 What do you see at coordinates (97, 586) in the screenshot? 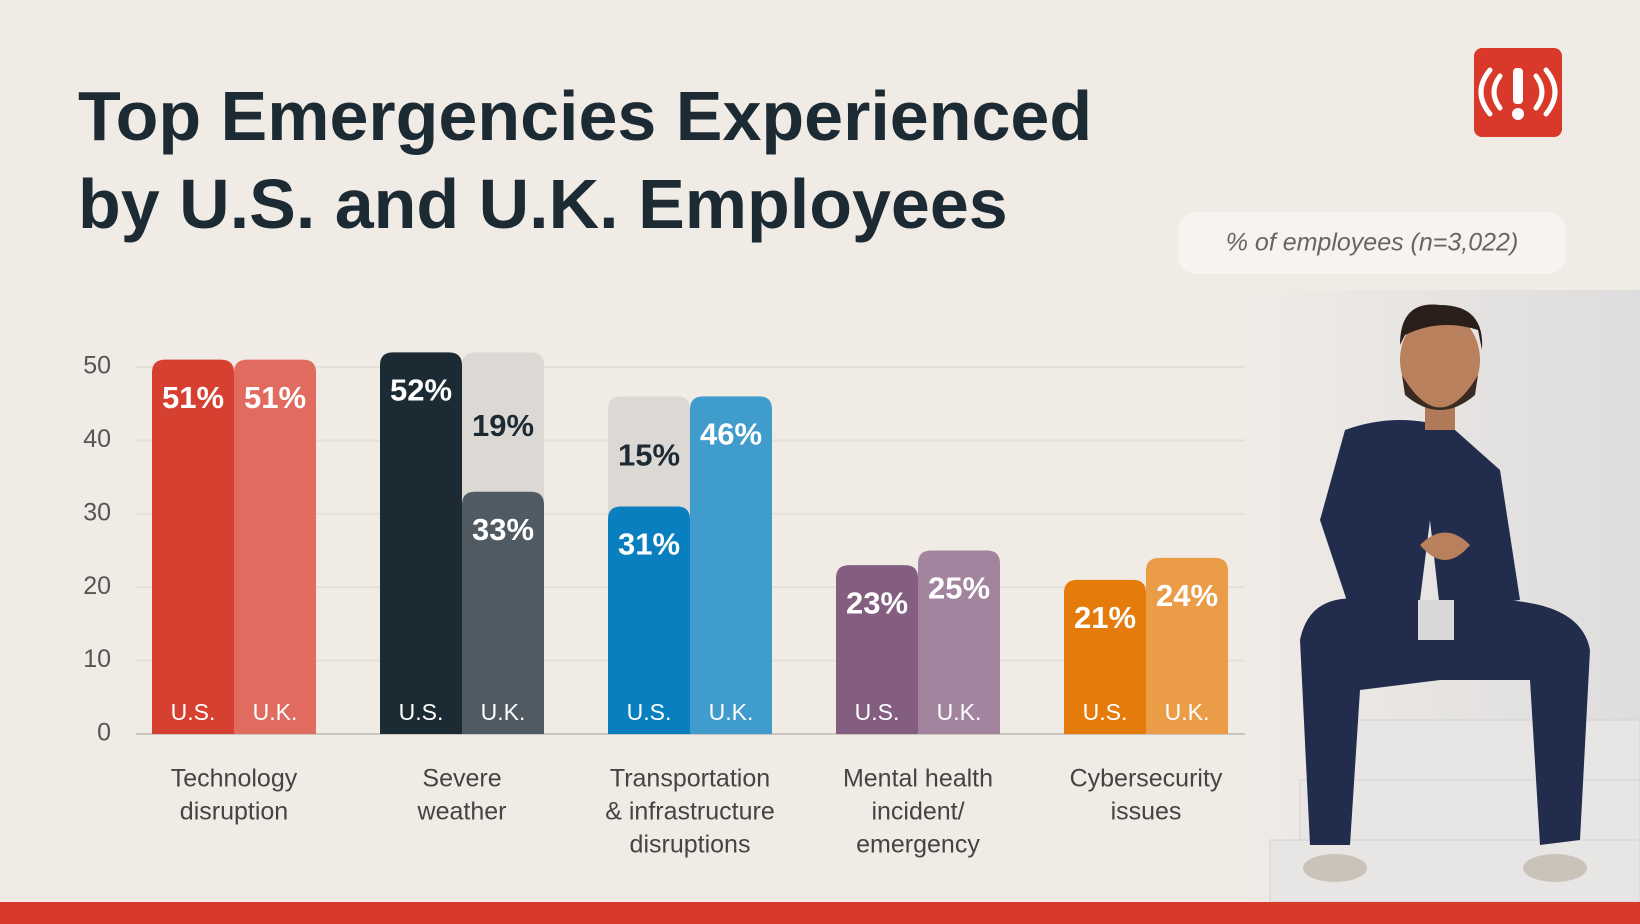
I see `y-tick-label: 20` at bounding box center [97, 586].